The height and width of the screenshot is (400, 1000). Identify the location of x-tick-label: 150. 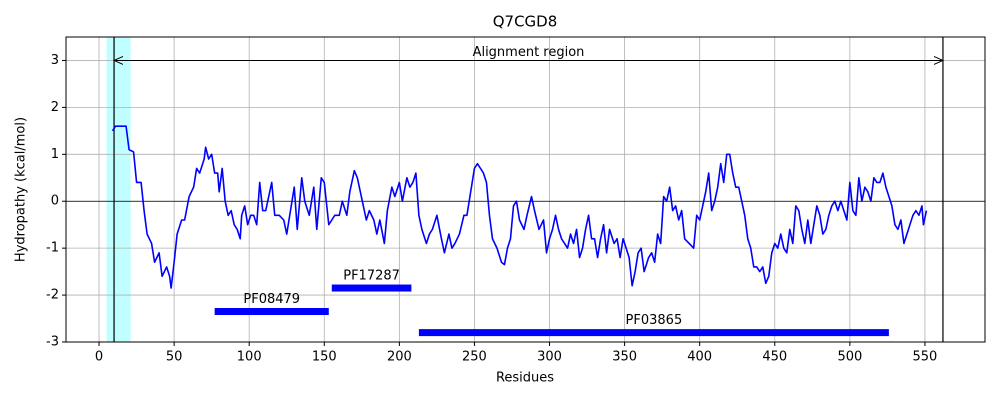
(324, 357).